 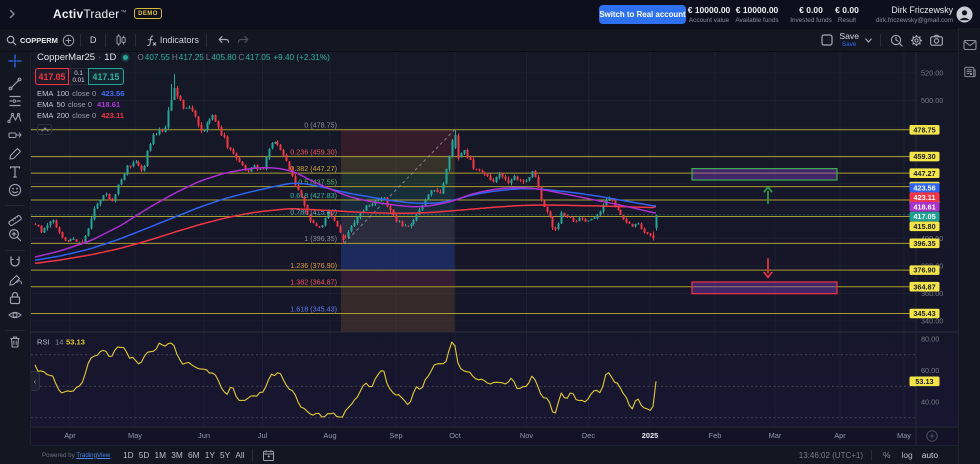 I want to click on buy-sell-widget: 417.05 0.1 0.01 417.15, so click(x=79, y=76).